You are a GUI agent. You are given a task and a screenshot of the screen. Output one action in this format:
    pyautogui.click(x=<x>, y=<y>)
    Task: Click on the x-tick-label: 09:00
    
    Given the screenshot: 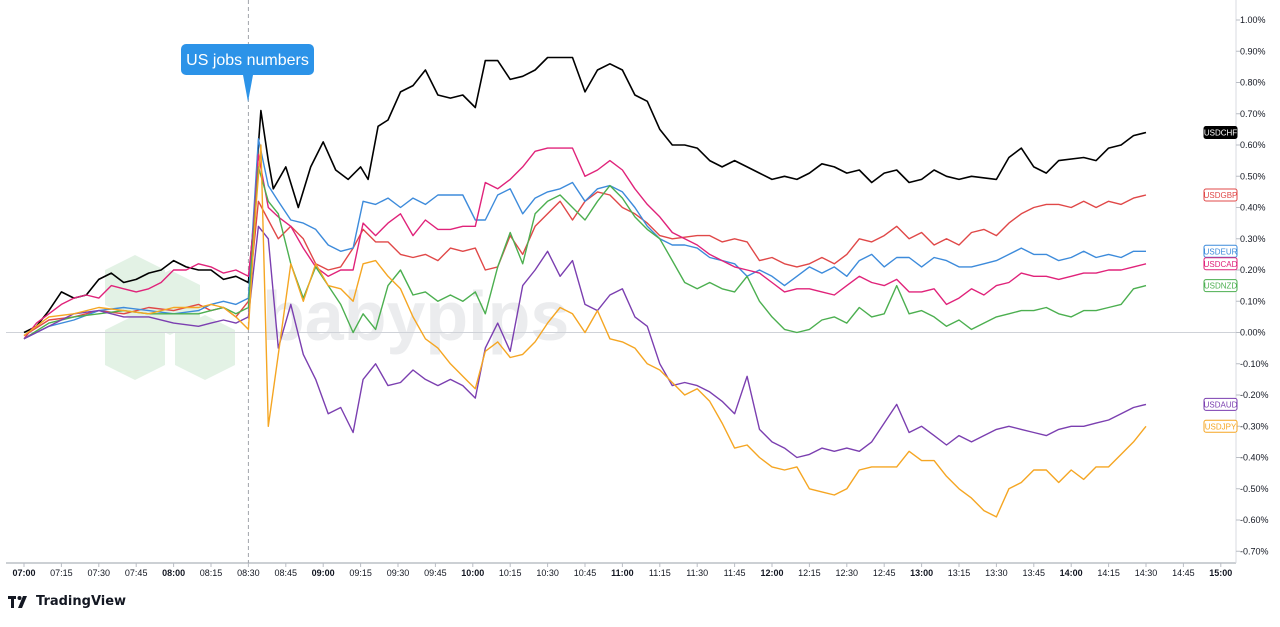 What is the action you would take?
    pyautogui.click(x=323, y=573)
    